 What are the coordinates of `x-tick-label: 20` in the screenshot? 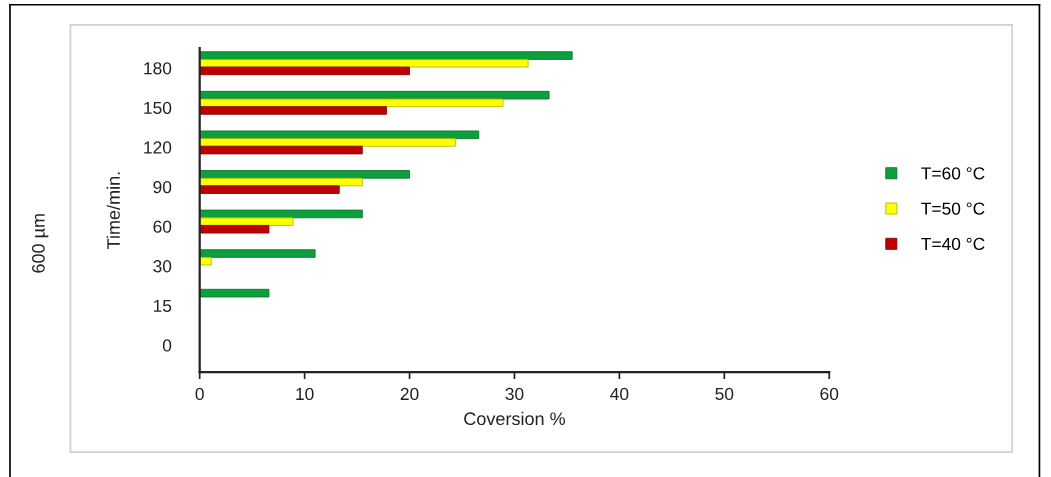 It's located at (409, 394).